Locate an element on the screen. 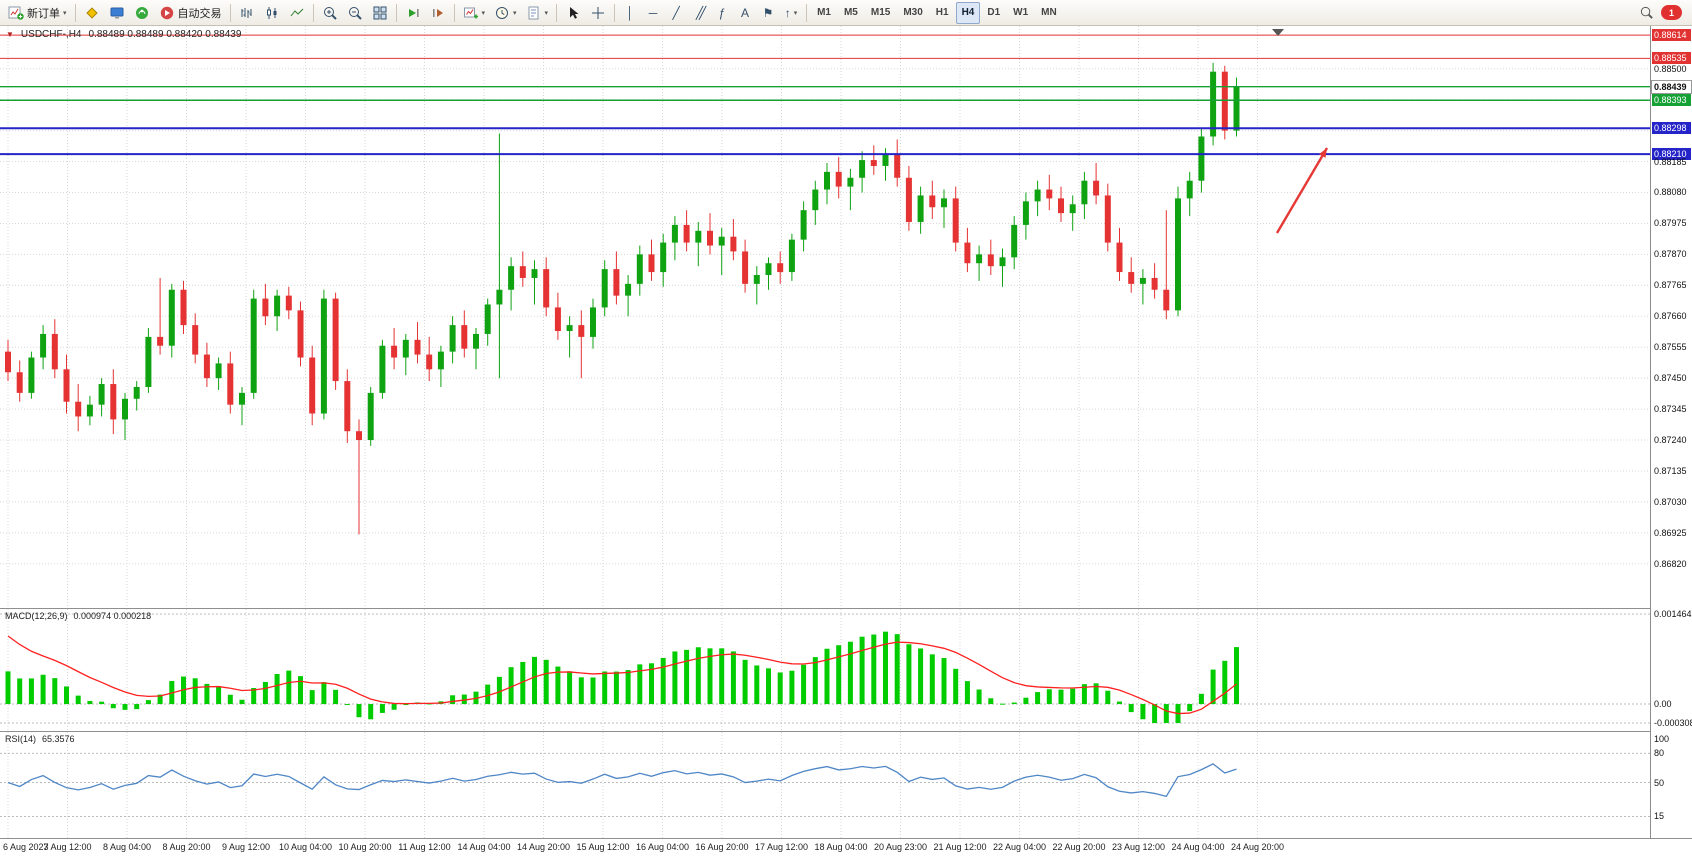 The width and height of the screenshot is (1692, 856). timeframe-H4: H4 is located at coordinates (968, 12).